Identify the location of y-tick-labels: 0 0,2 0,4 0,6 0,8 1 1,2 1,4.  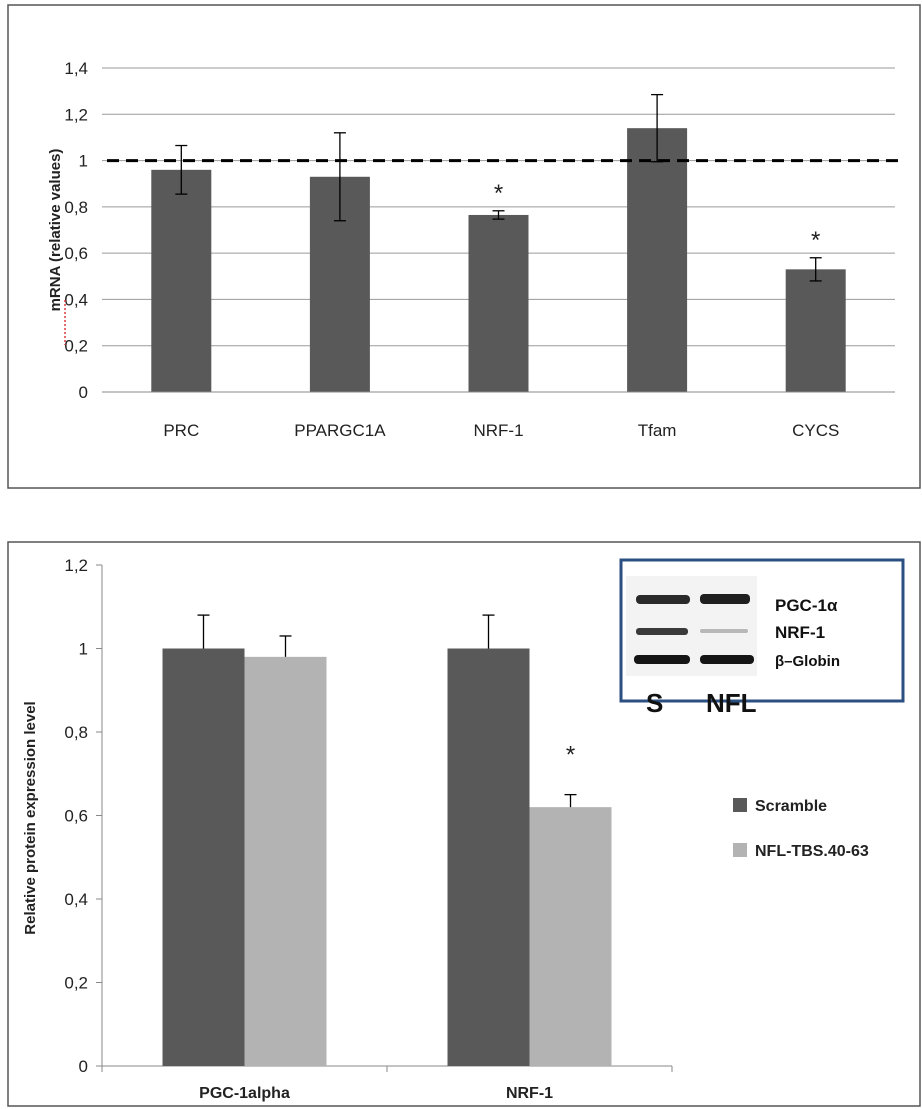
(76, 230).